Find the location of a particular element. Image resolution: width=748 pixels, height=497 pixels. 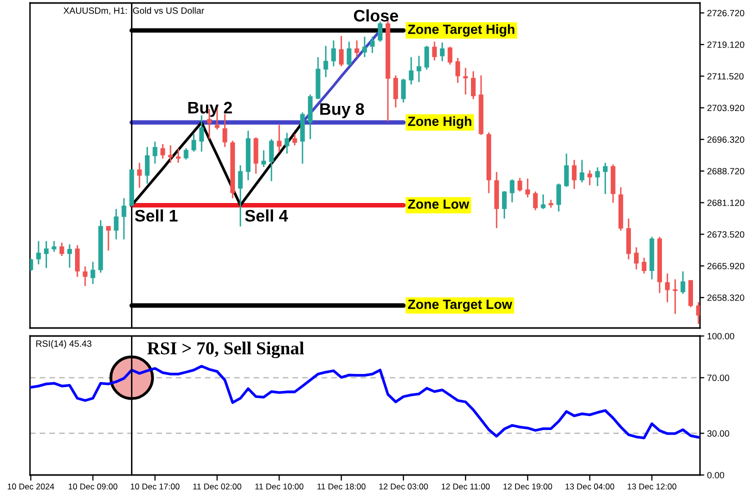

x-tick-label: 10 Dec 17:00 is located at coordinates (155, 487).